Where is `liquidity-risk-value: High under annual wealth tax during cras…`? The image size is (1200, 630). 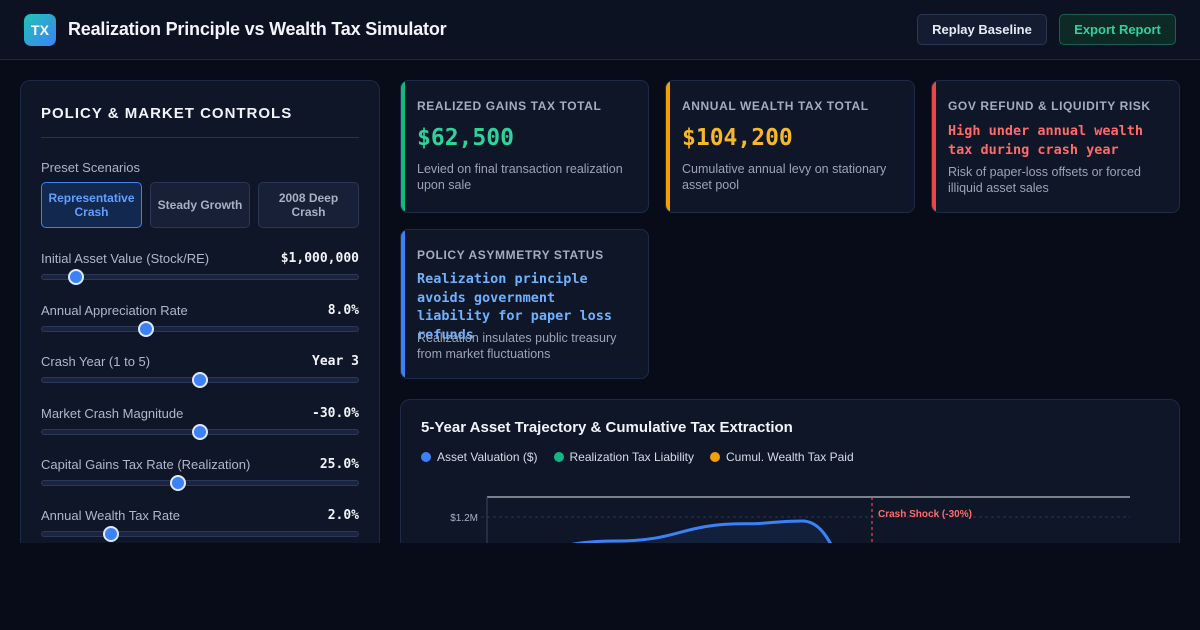
liquidity-risk-value: High under annual wealth tax during cras… is located at coordinates (1046, 140).